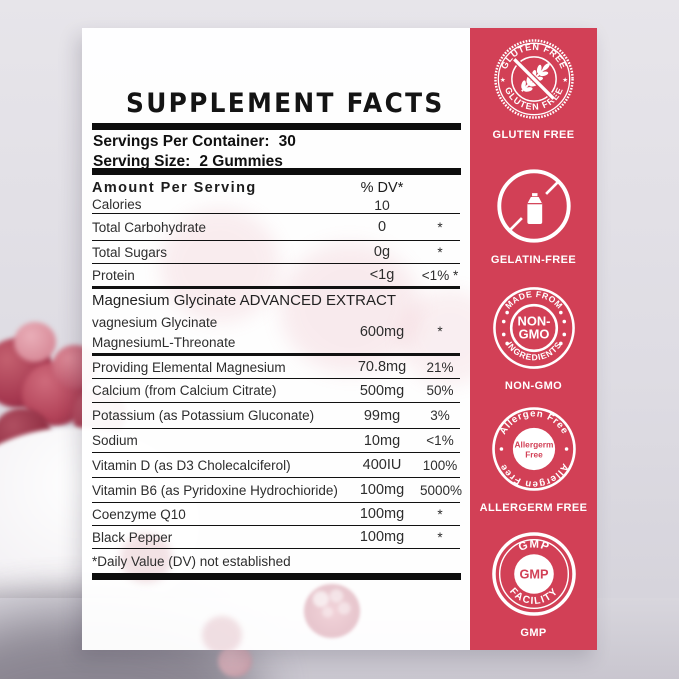 The width and height of the screenshot is (679, 679). Describe the element at coordinates (184, 390) in the screenshot. I see `nutrient-name: Calcium (from Calcium Citrate)` at that location.